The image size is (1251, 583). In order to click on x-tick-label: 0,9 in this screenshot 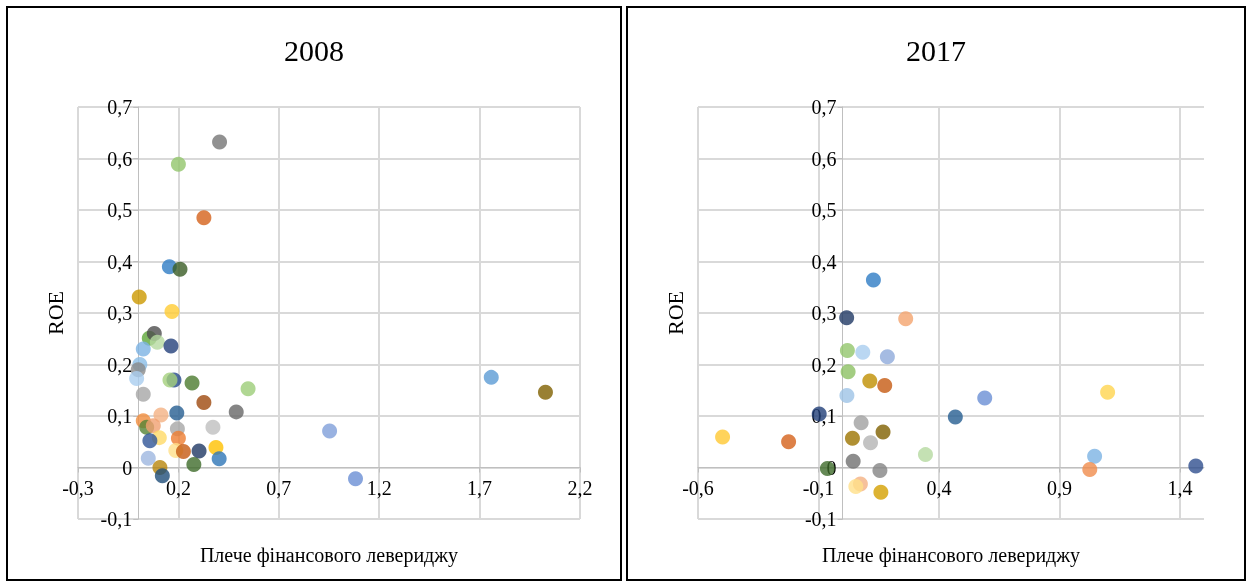, I will do `click(1059, 487)`.